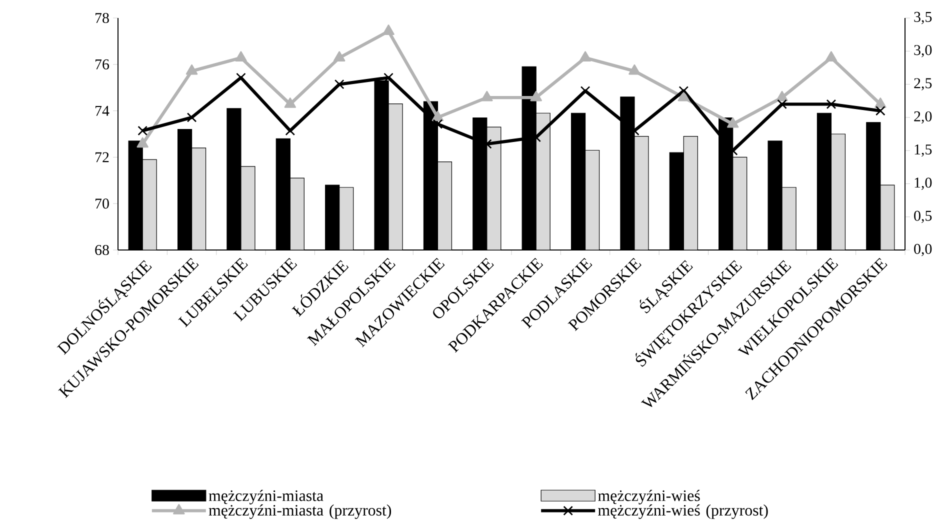 The image size is (952, 527). I want to click on y-tick-label: 72, so click(102, 157).